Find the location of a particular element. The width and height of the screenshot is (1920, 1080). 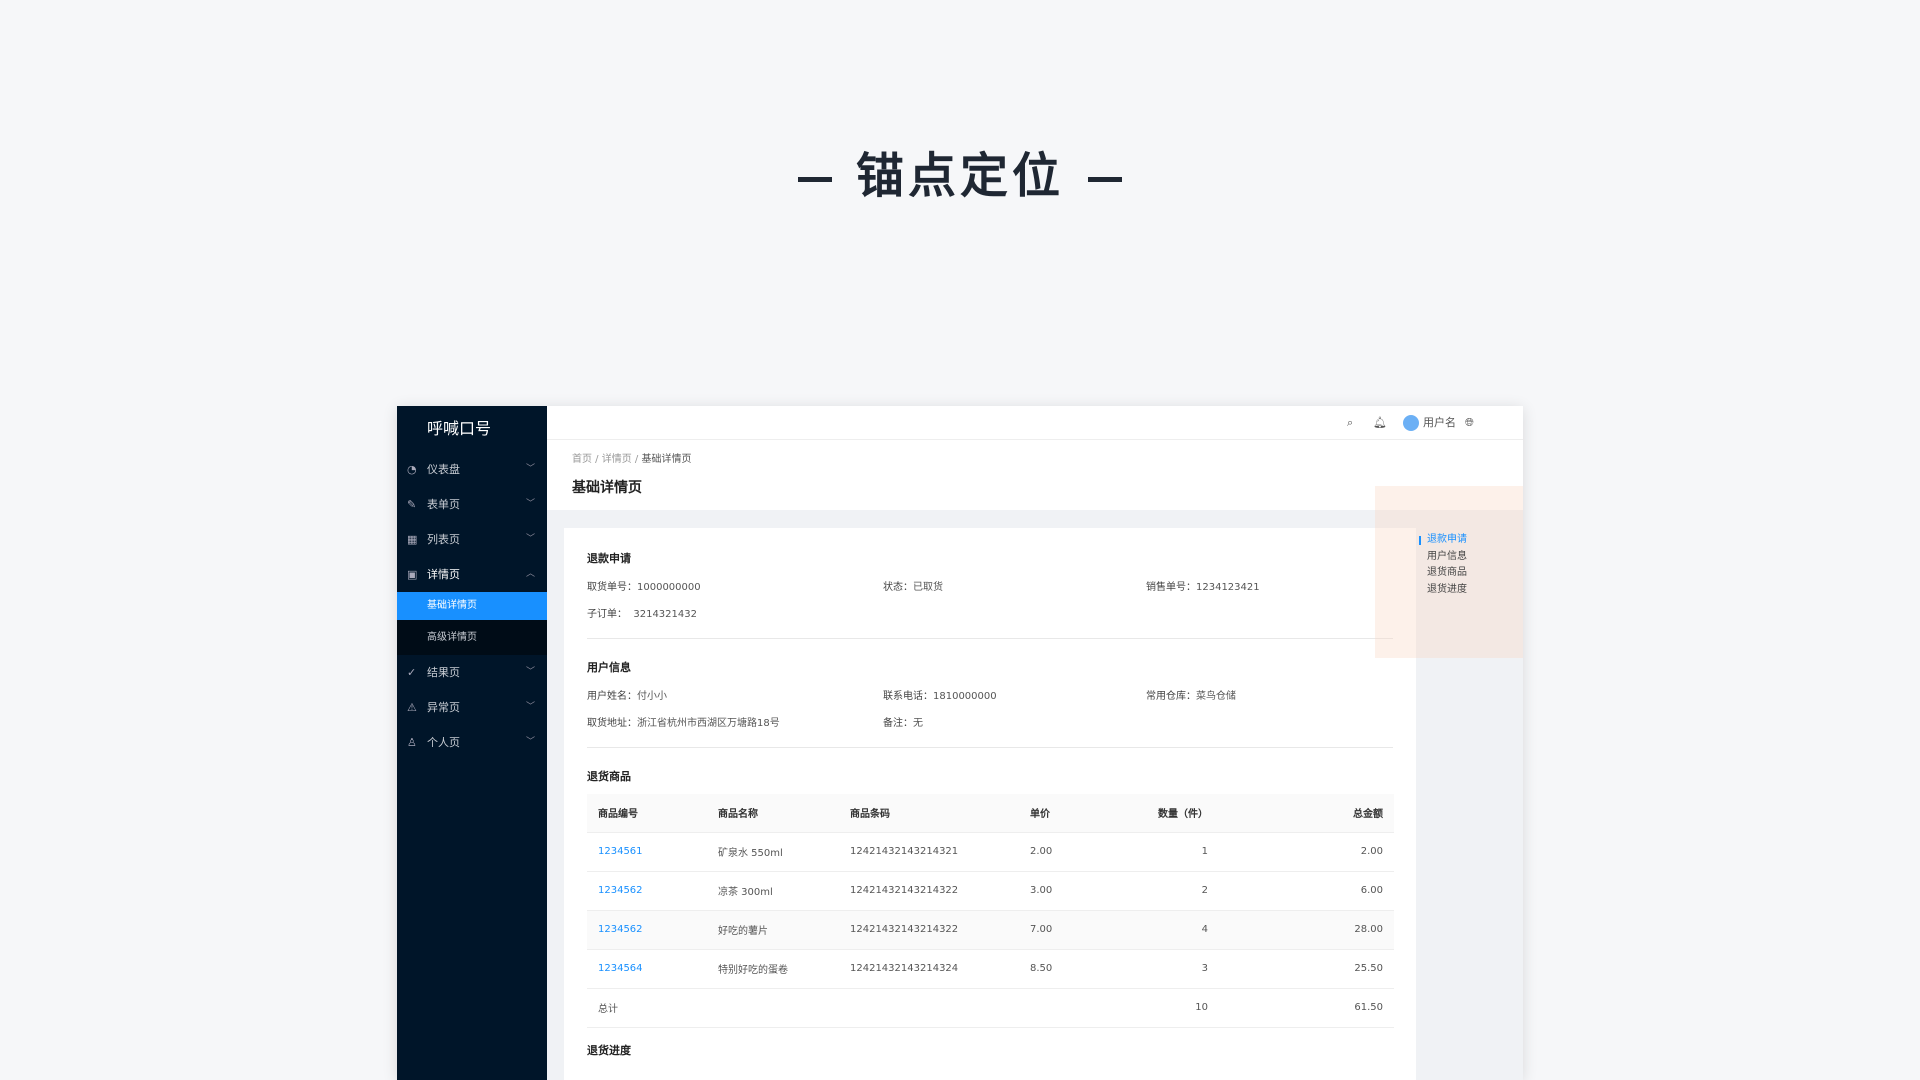

label: 仪表盘 is located at coordinates (443, 469).